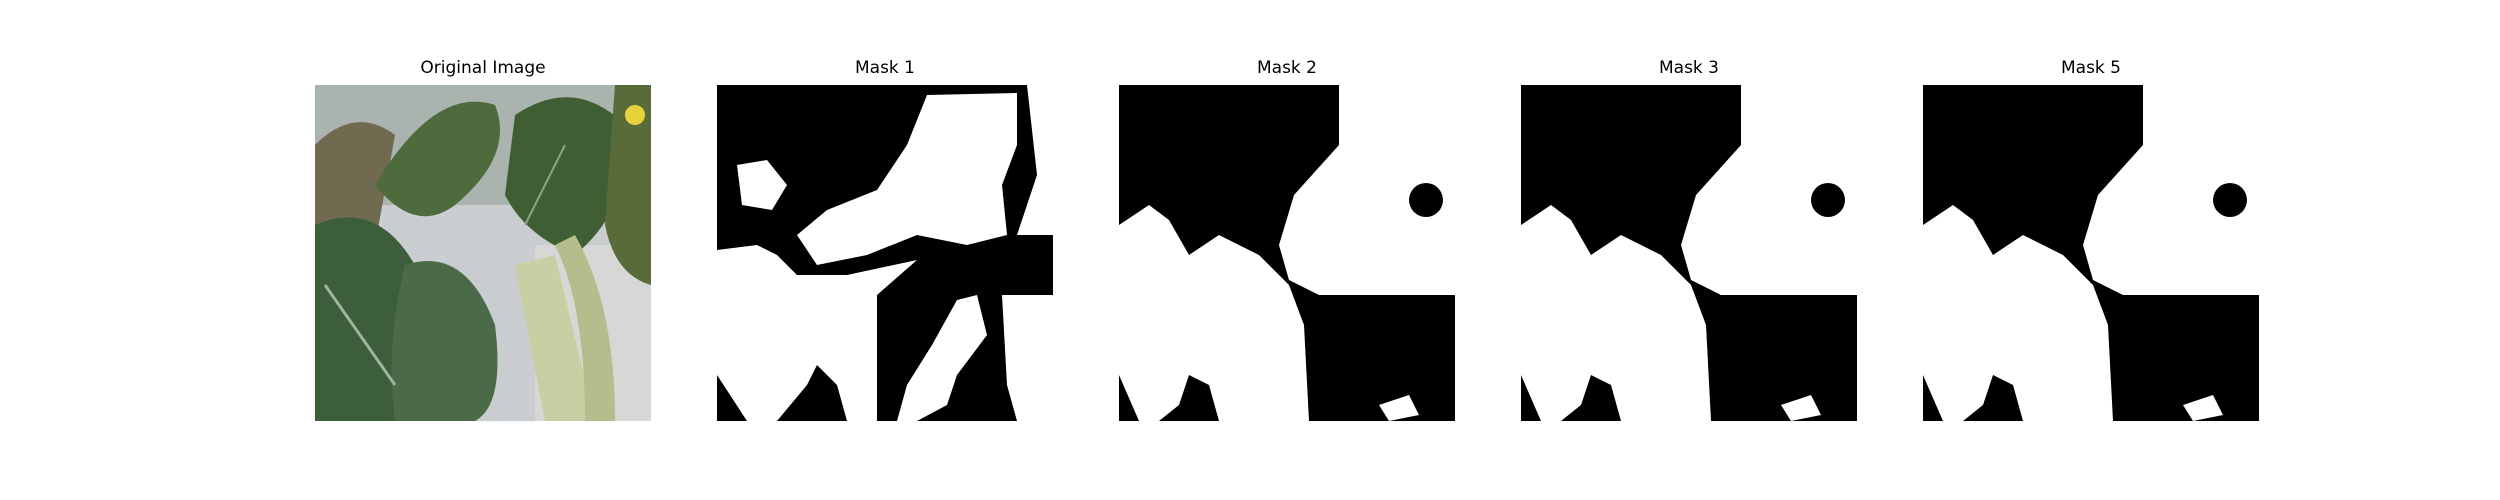  I want to click on mask-1-image, so click(885, 253).